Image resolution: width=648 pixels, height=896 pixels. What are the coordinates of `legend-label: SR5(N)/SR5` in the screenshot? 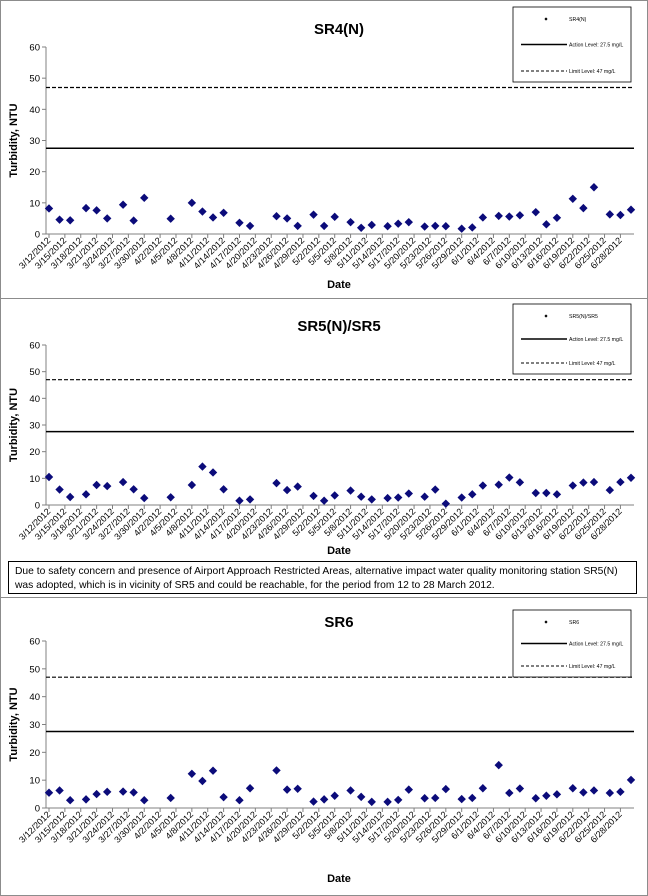 It's located at (583, 317).